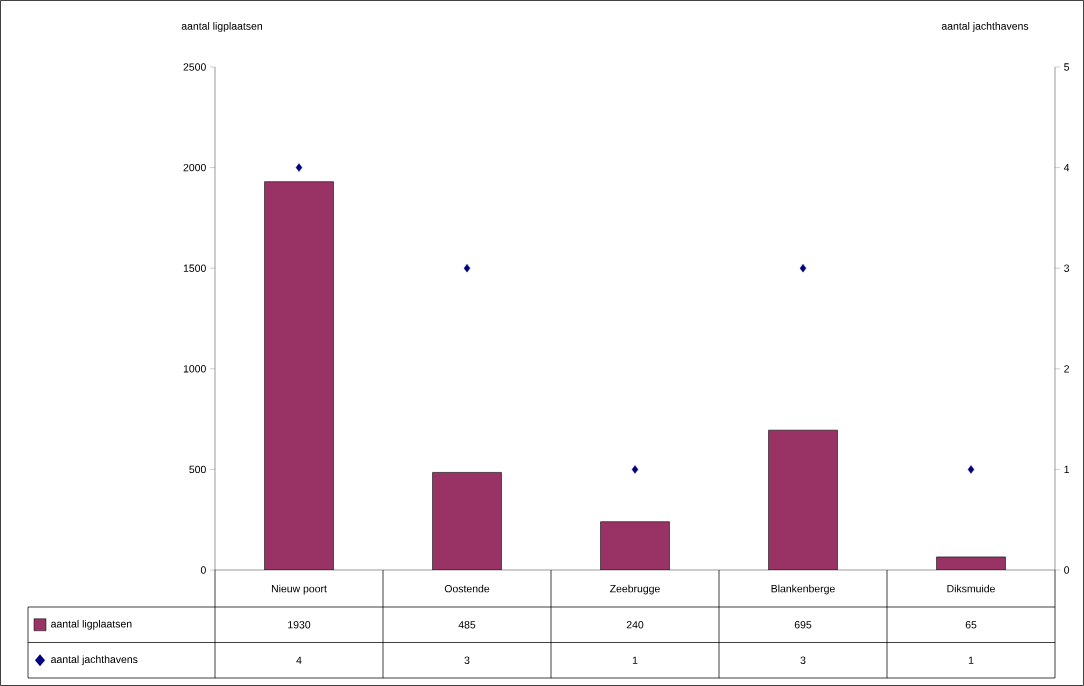 This screenshot has height=686, width=1084. Describe the element at coordinates (299, 660) in the screenshot. I see `data-label: 4` at that location.